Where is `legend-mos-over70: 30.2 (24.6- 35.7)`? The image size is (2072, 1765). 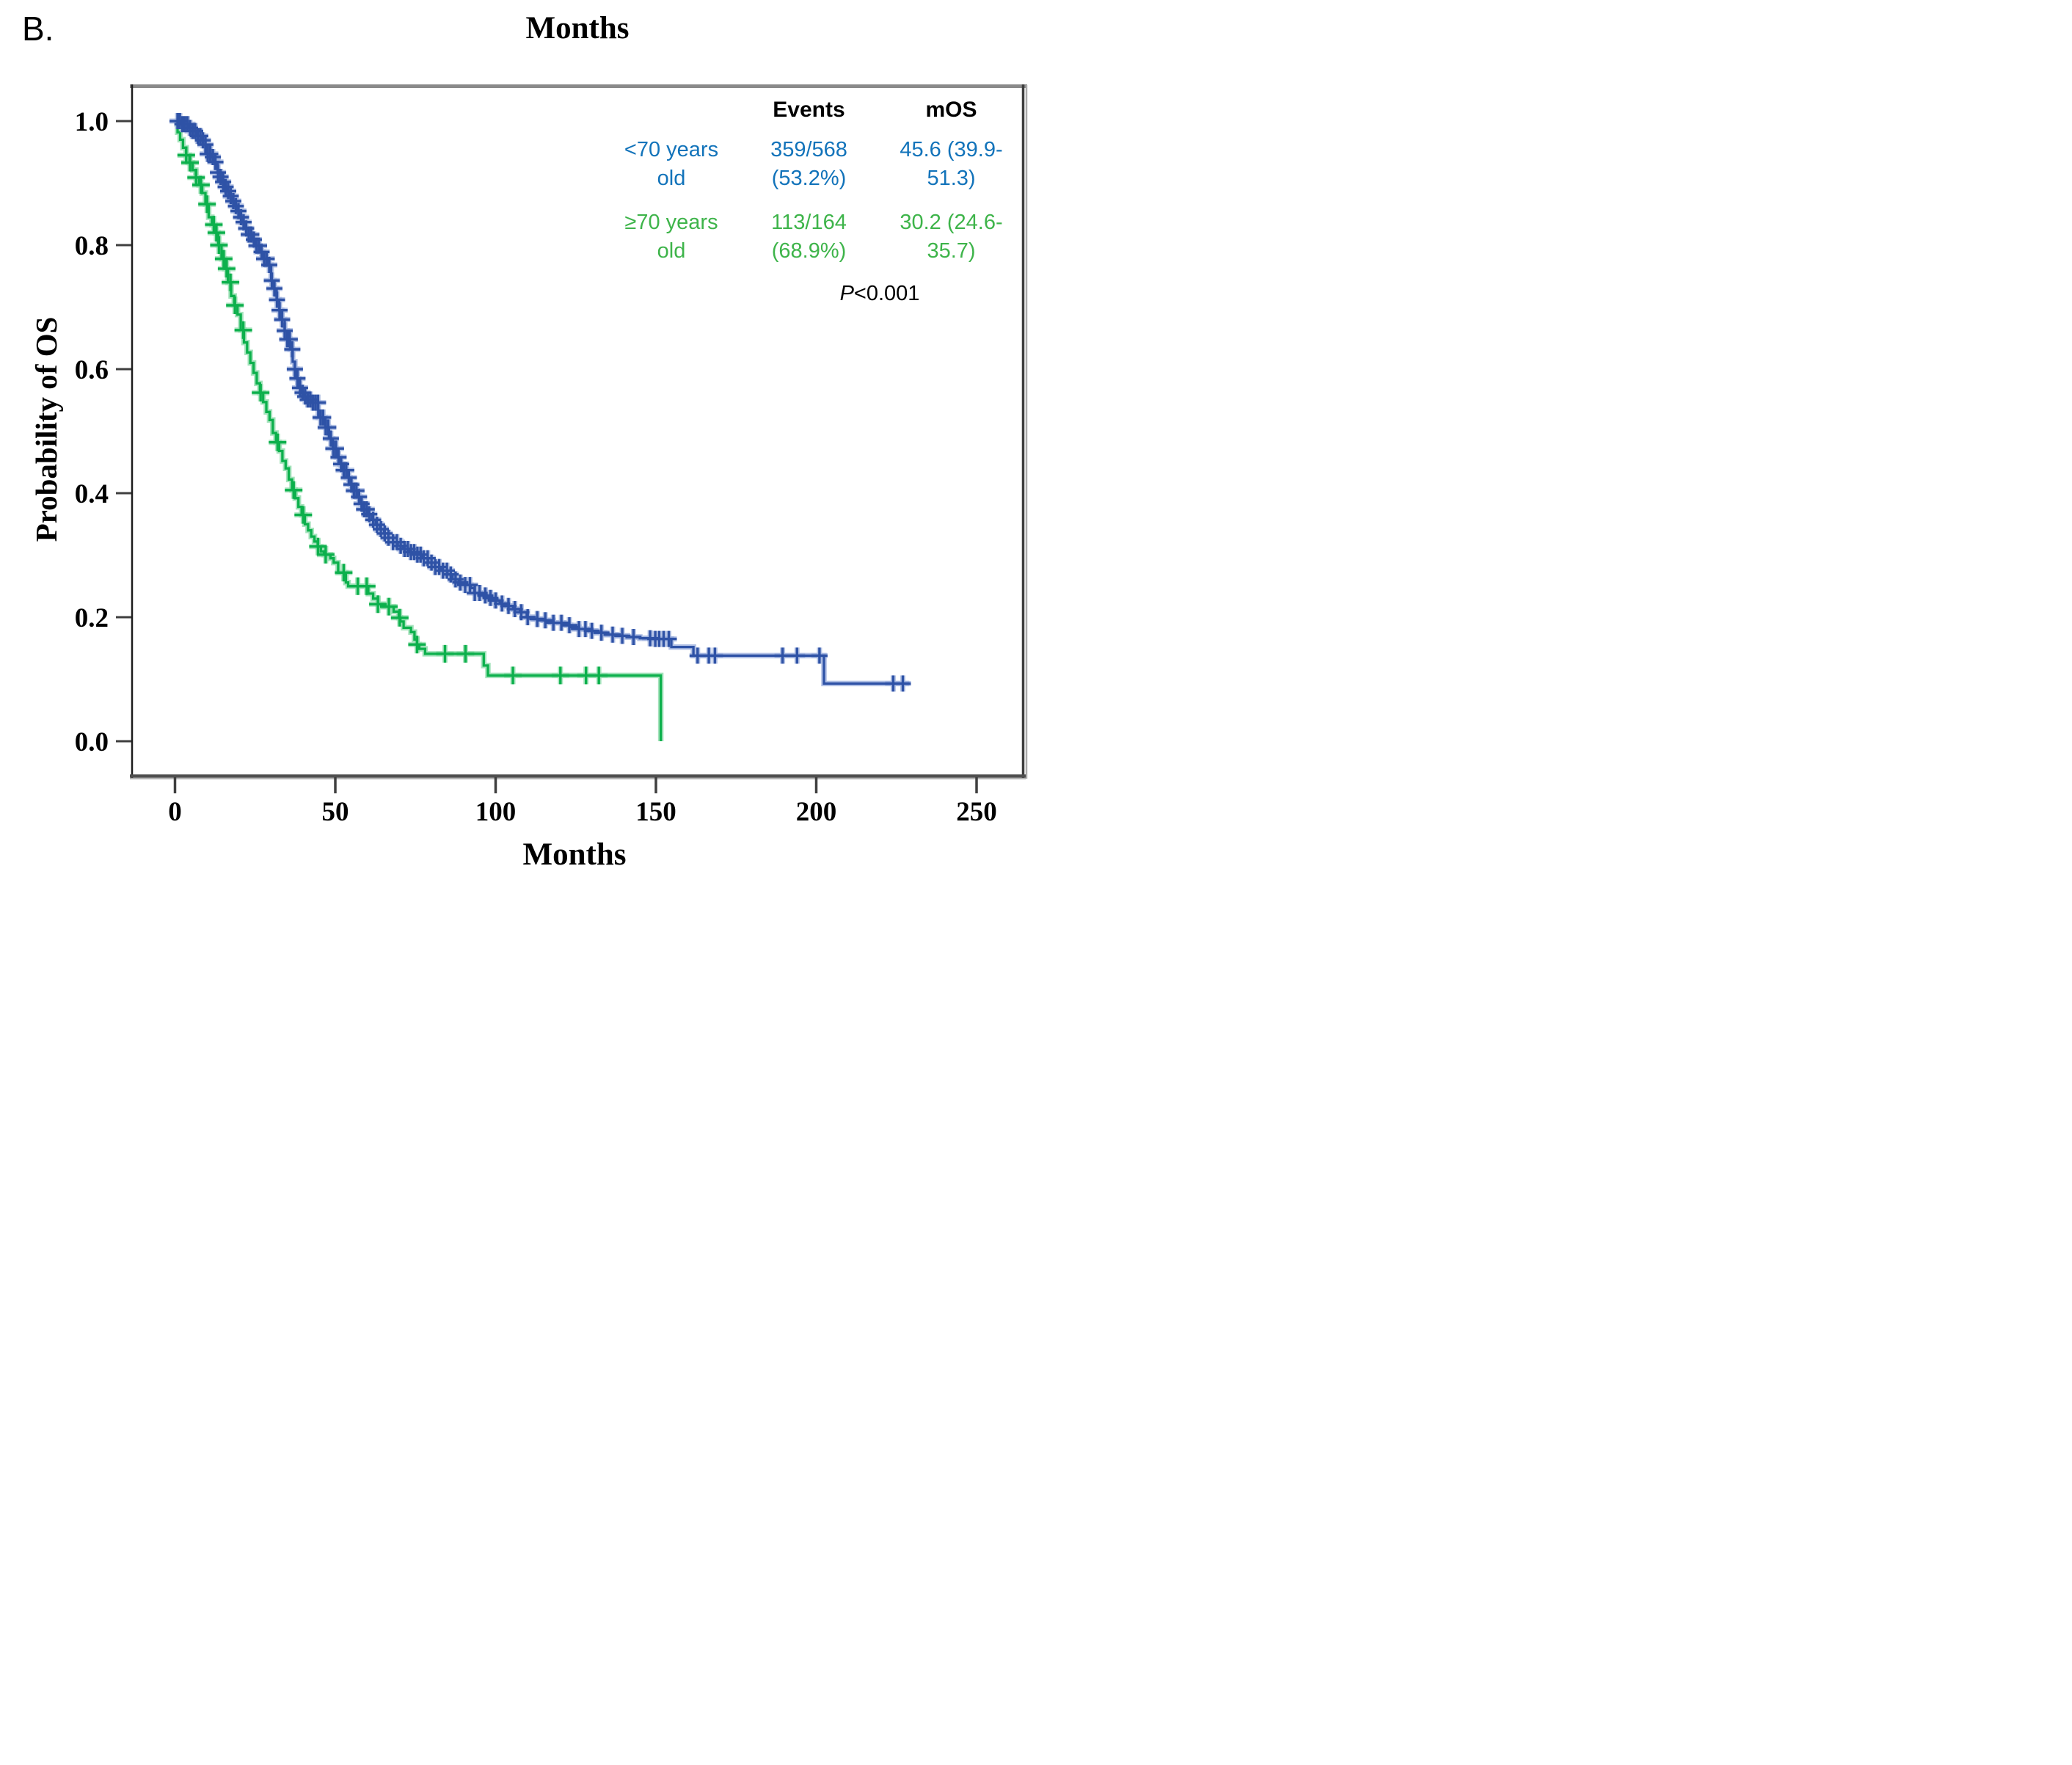 legend-mos-over70: 30.2 (24.6- 35.7) is located at coordinates (951, 237).